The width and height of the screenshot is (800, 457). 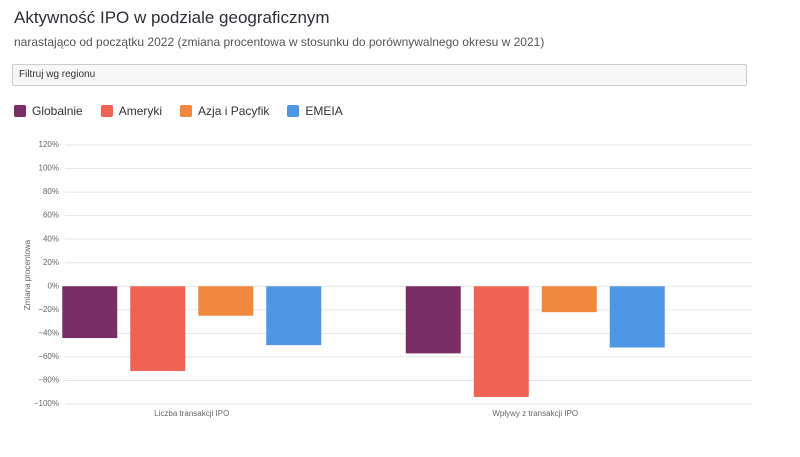 What do you see at coordinates (51, 238) in the screenshot?
I see `y-tick-label: 40%` at bounding box center [51, 238].